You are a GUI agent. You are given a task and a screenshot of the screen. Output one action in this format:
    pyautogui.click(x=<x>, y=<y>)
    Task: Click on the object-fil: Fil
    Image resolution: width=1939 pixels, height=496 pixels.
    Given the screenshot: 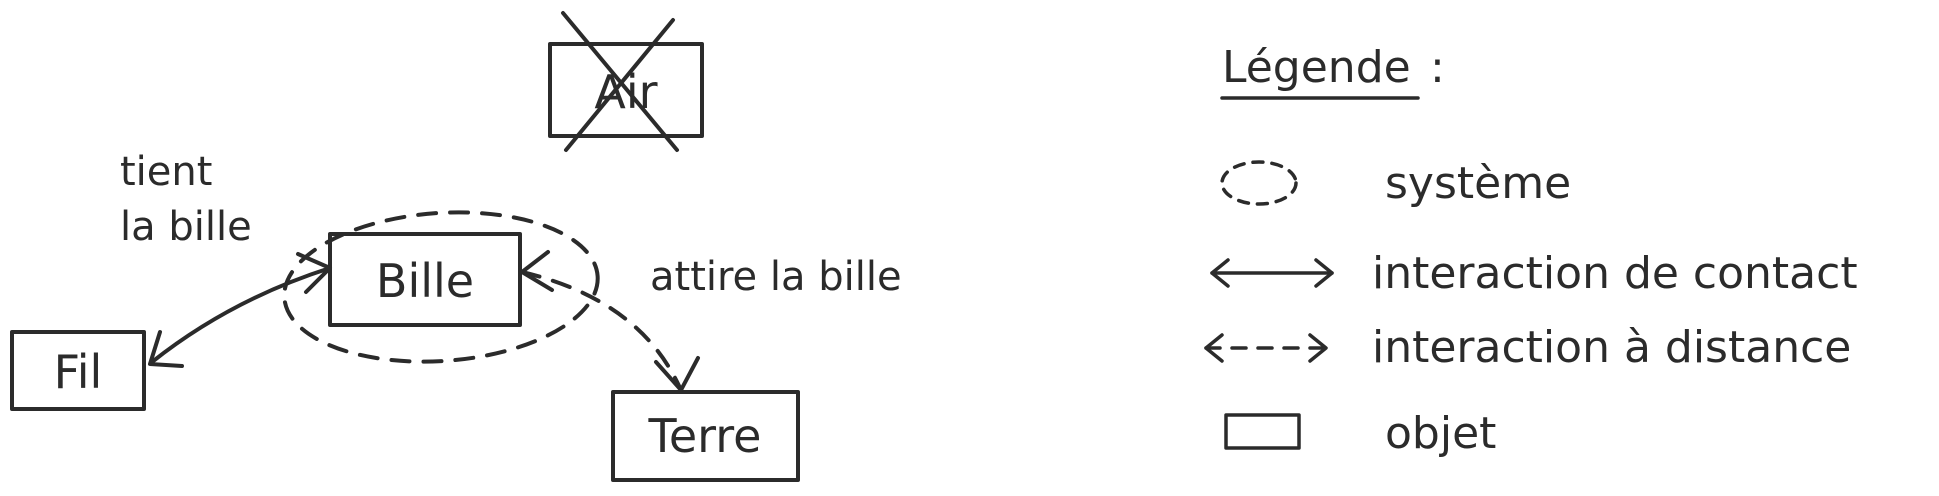 What is the action you would take?
    pyautogui.click(x=78, y=370)
    